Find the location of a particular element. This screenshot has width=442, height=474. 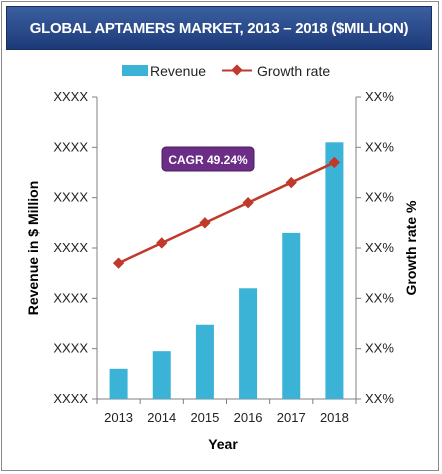

x-tick-label: 2017 is located at coordinates (291, 417).